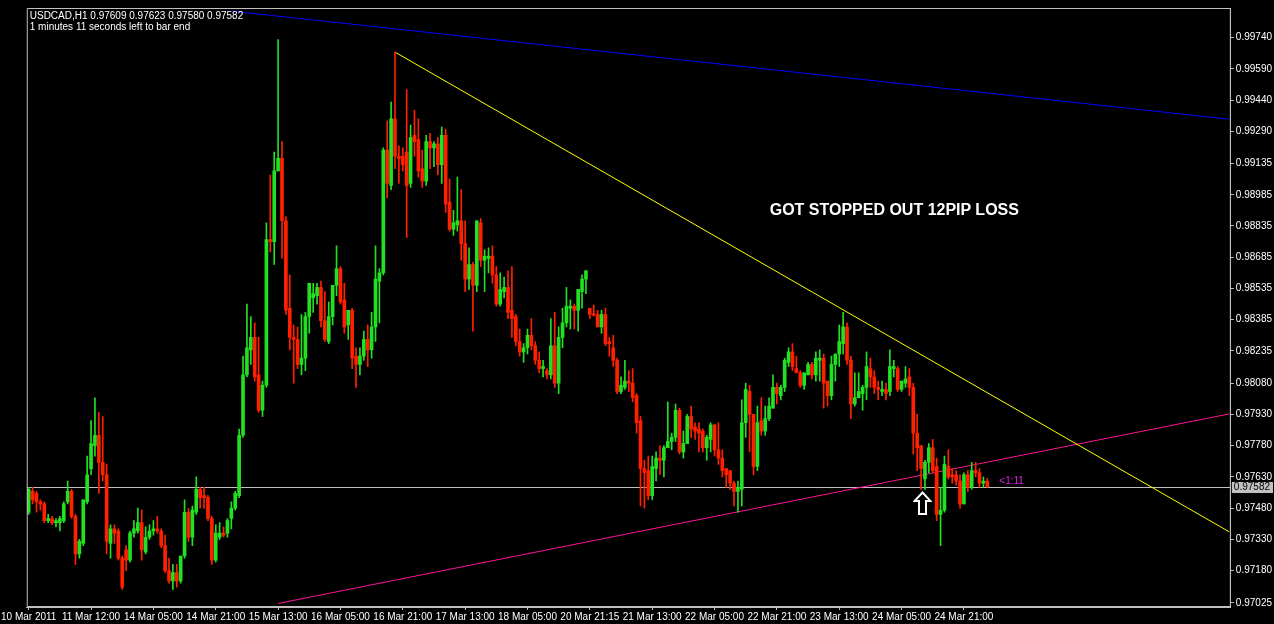  Describe the element at coordinates (153, 616) in the screenshot. I see `x-tick-label: 14 Mar 05:00` at that location.